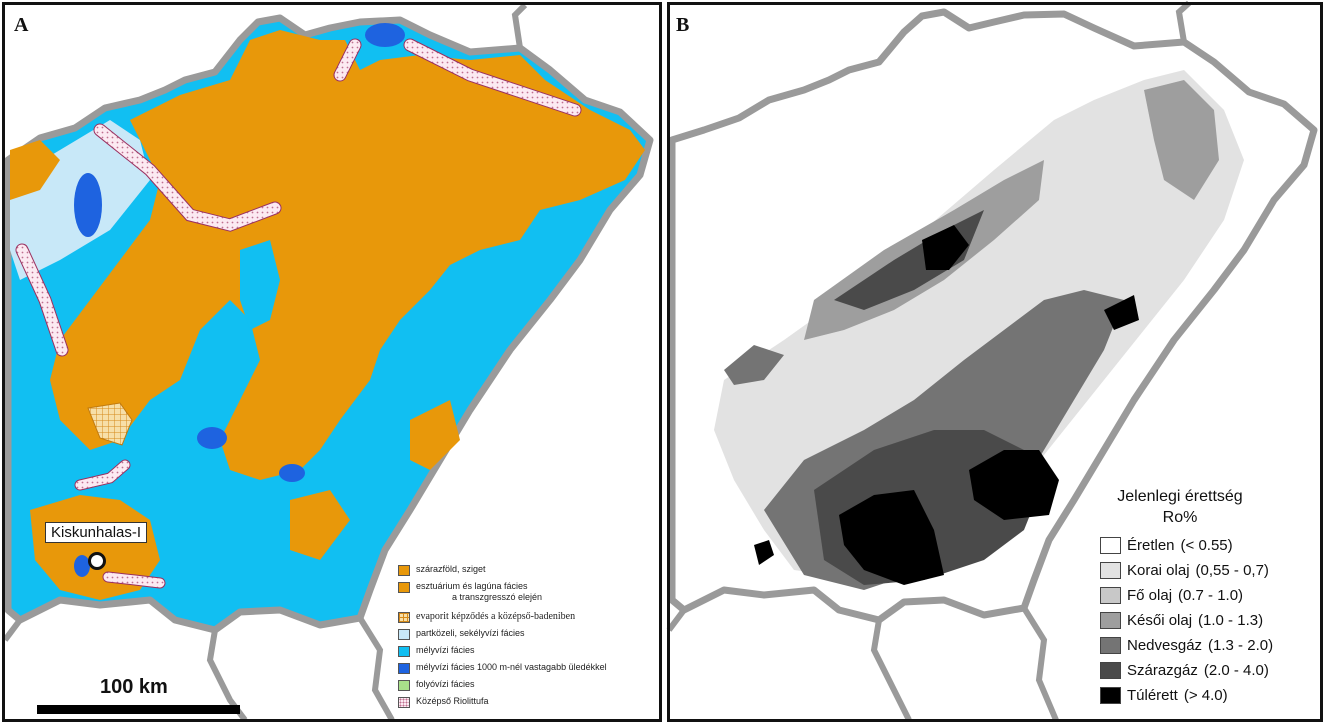  I want to click on legend-item: folyóvízi fácies, so click(502, 687).